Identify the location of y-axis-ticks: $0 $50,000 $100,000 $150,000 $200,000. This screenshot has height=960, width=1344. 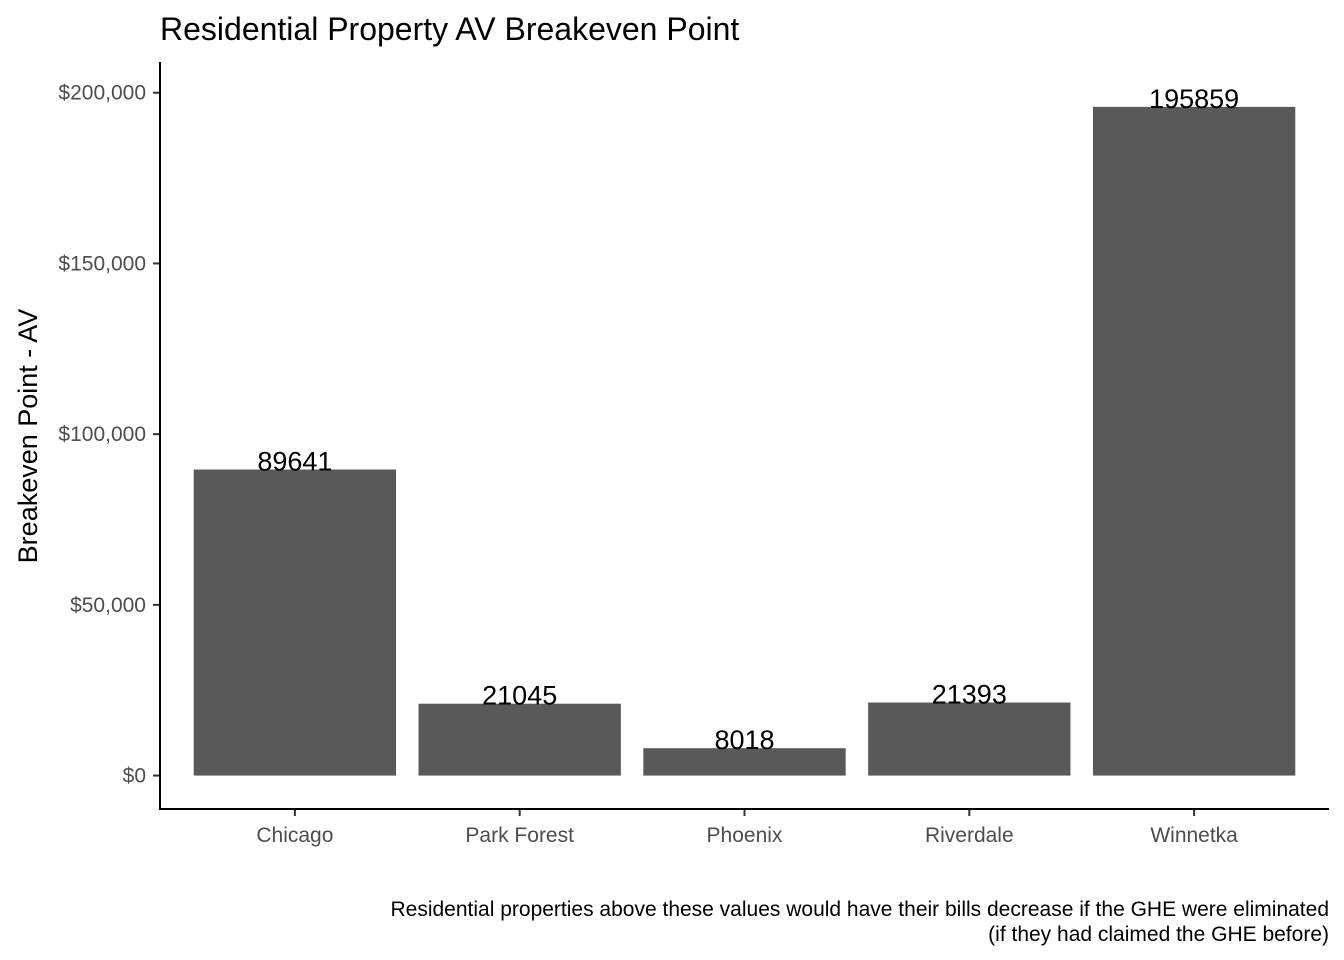
(109, 435).